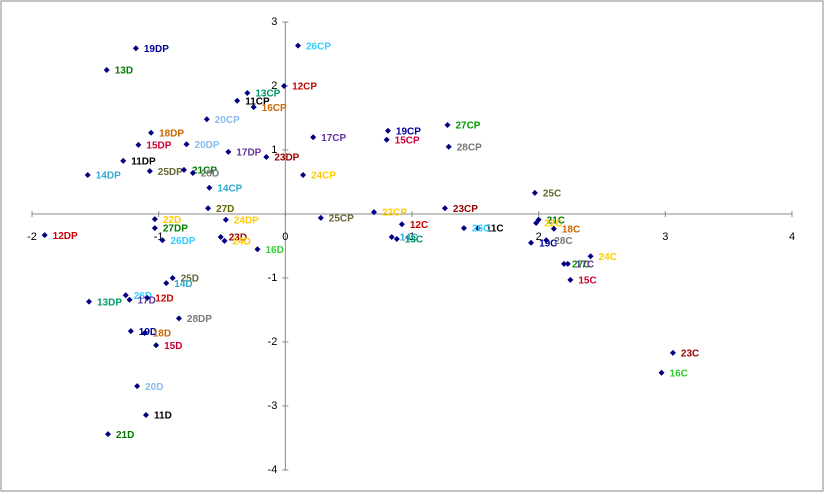  I want to click on point-label: 15C, so click(587, 281).